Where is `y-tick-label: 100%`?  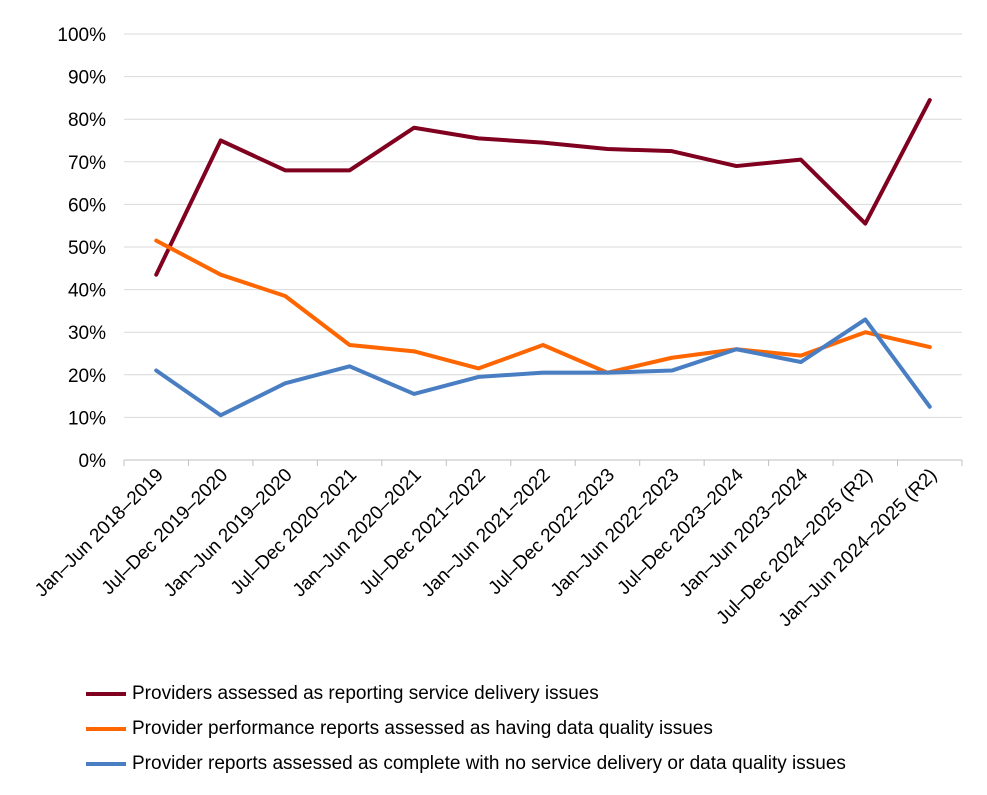
y-tick-label: 100% is located at coordinates (81, 35).